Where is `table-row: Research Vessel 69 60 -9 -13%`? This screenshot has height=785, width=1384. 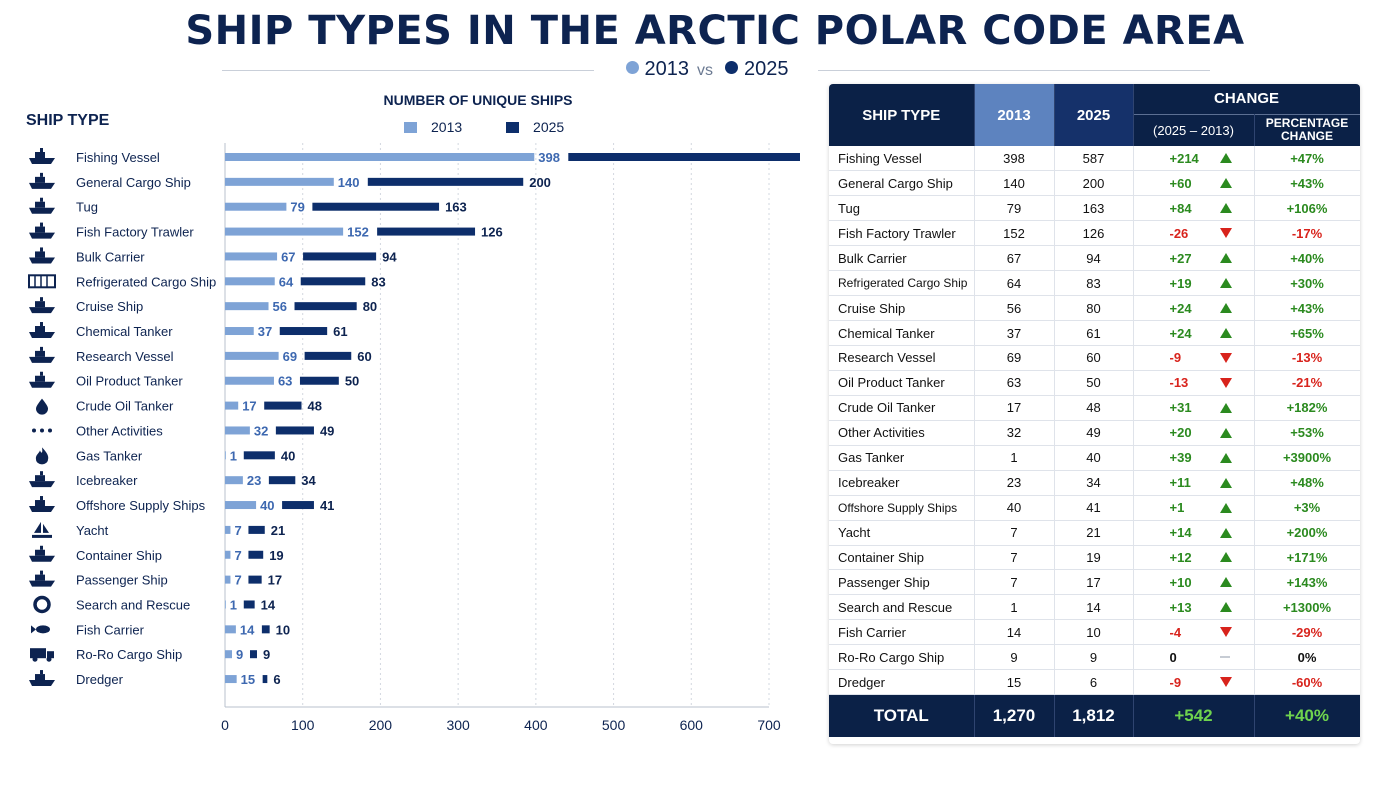 table-row: Research Vessel 69 60 -9 -13% is located at coordinates (1094, 358).